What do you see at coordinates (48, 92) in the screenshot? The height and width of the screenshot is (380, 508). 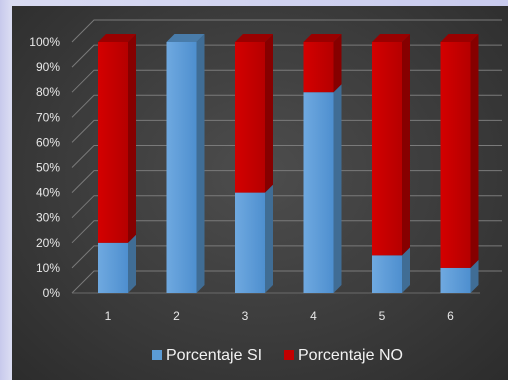 I see `y-tick-label: 80%` at bounding box center [48, 92].